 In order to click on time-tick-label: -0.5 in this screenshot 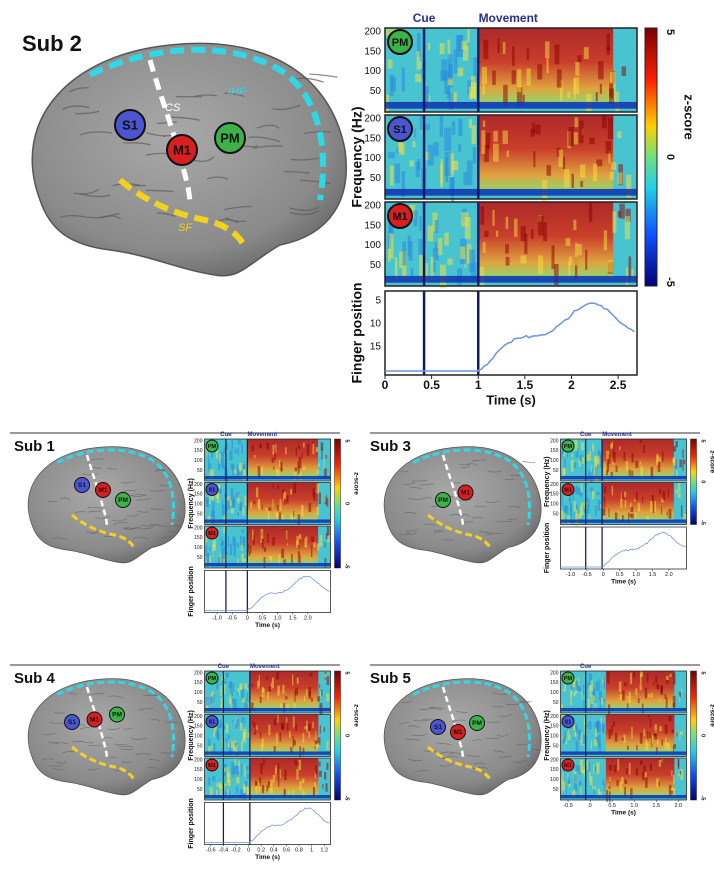, I will do `click(567, 806)`.